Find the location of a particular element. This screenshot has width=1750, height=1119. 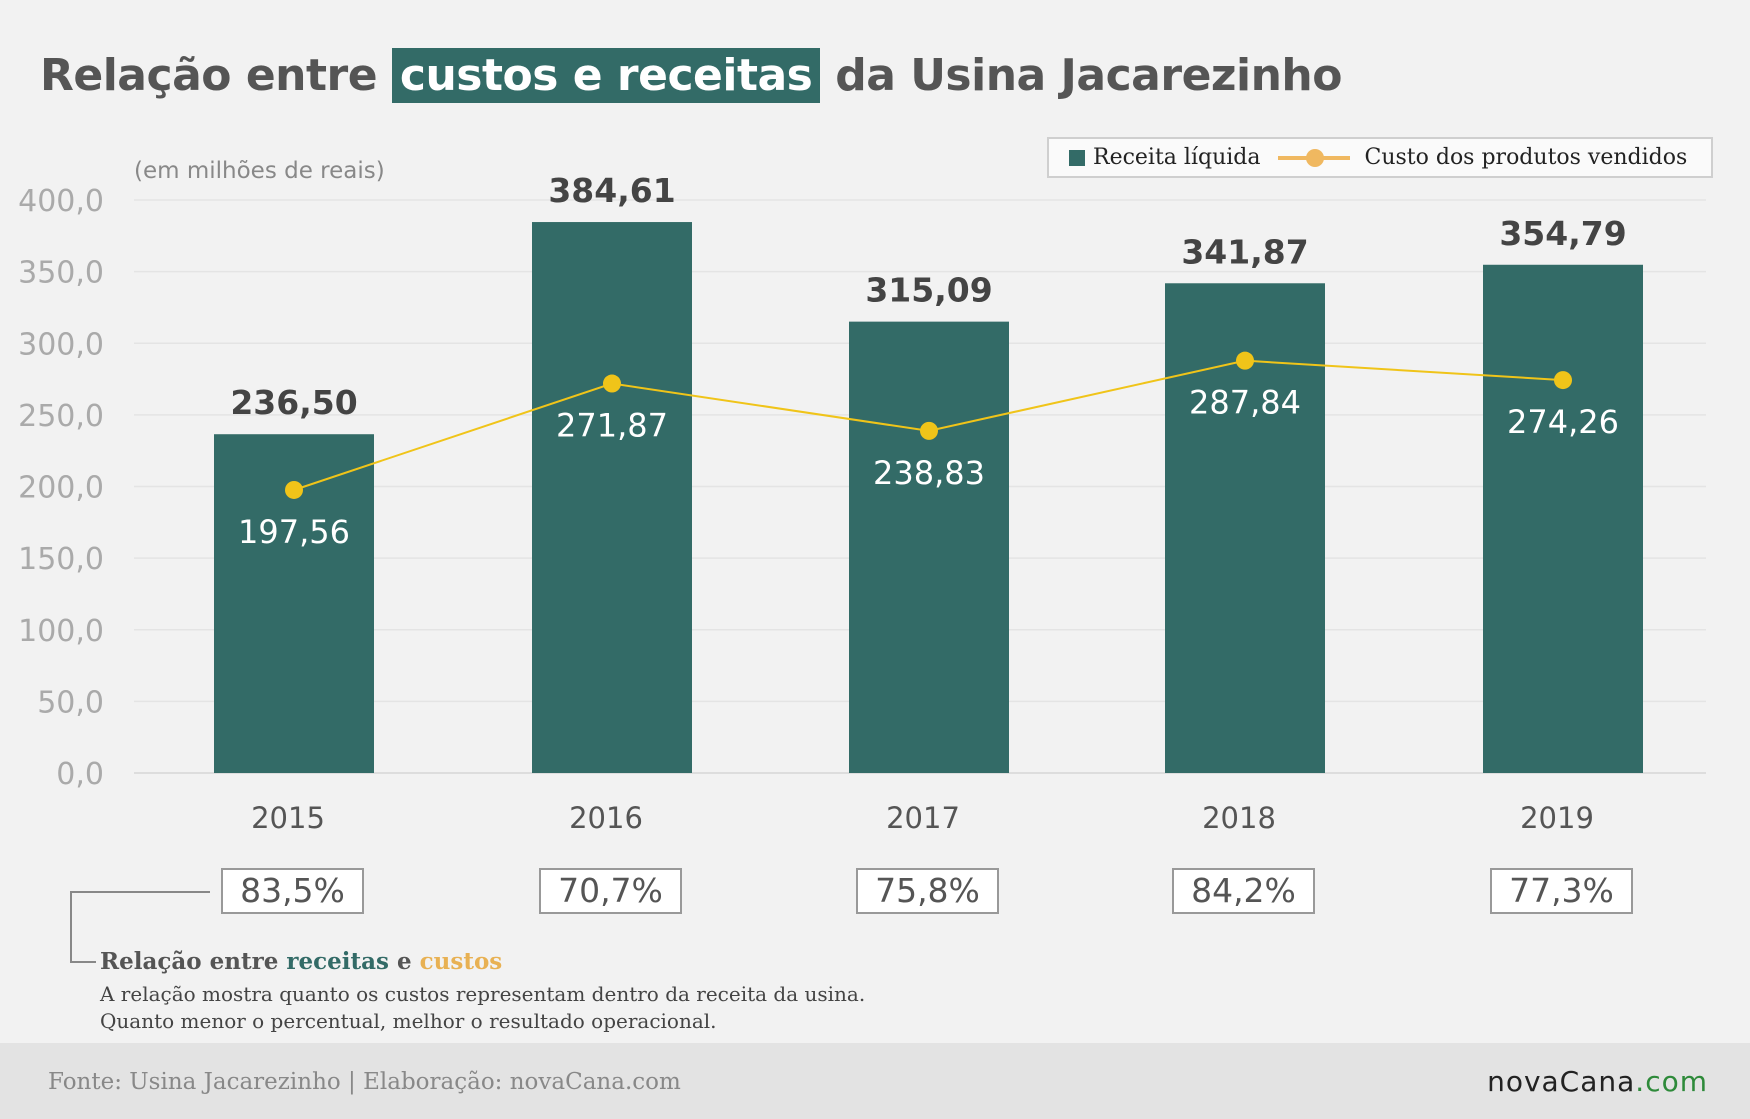

title-highlight: custos e receitas is located at coordinates (606, 75).